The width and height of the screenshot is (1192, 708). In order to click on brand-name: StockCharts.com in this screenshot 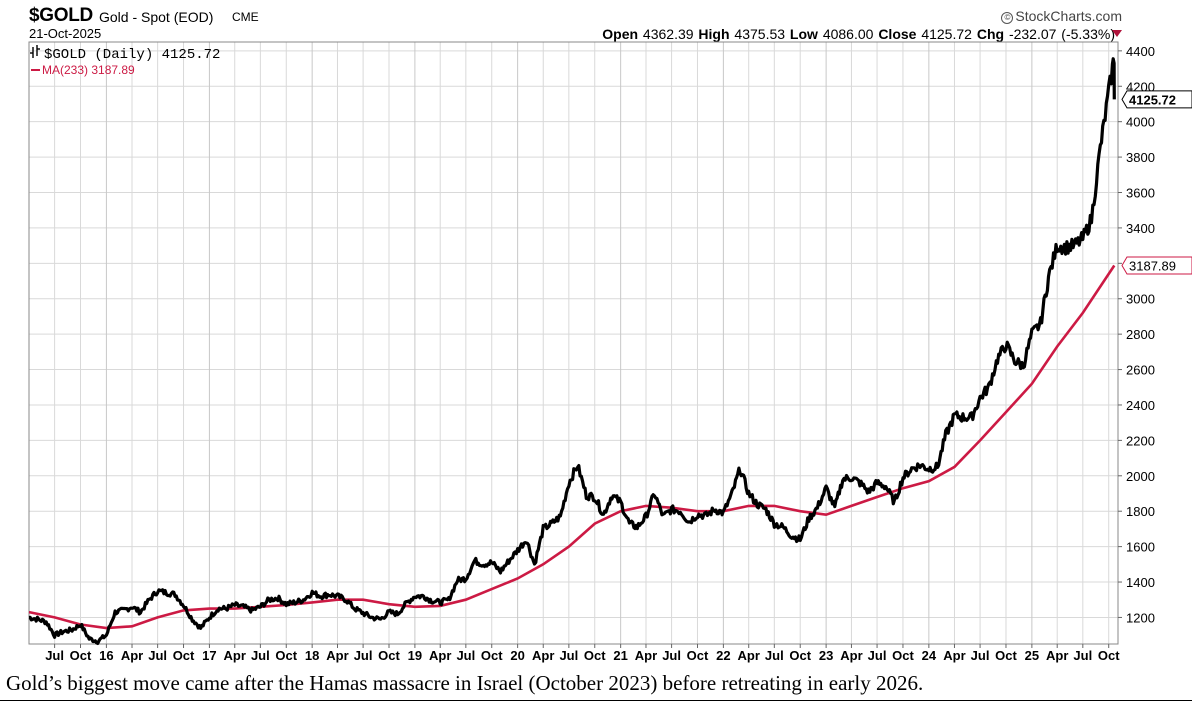, I will do `click(1068, 16)`.